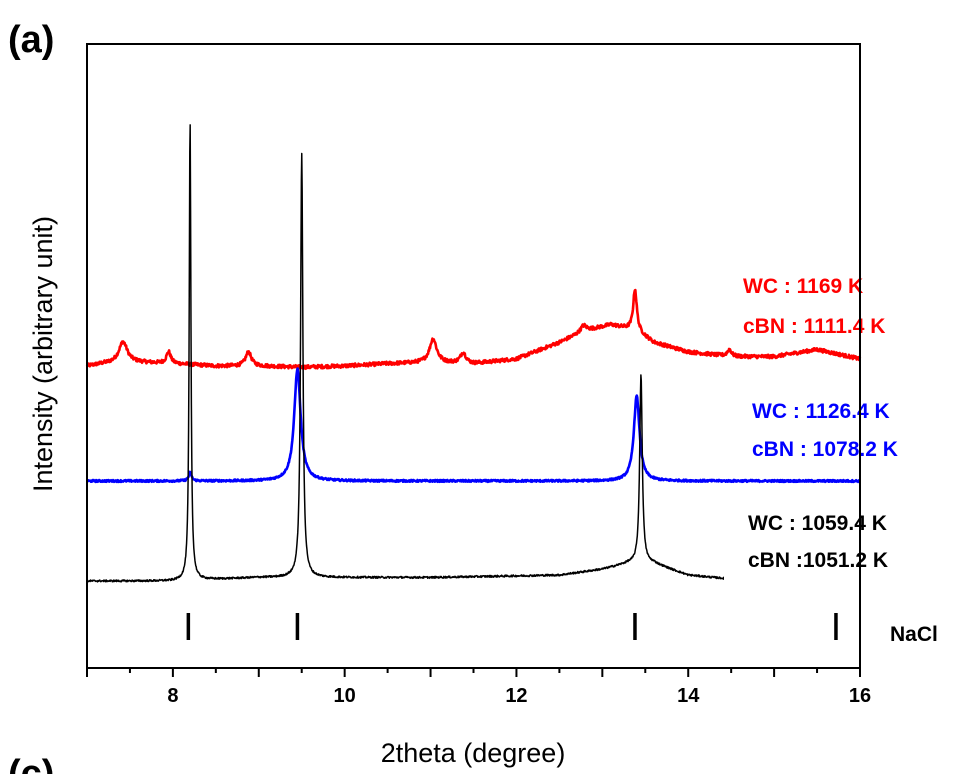 This screenshot has height=774, width=953. Describe the element at coordinates (860, 696) in the screenshot. I see `x-tick-label: 16` at that location.